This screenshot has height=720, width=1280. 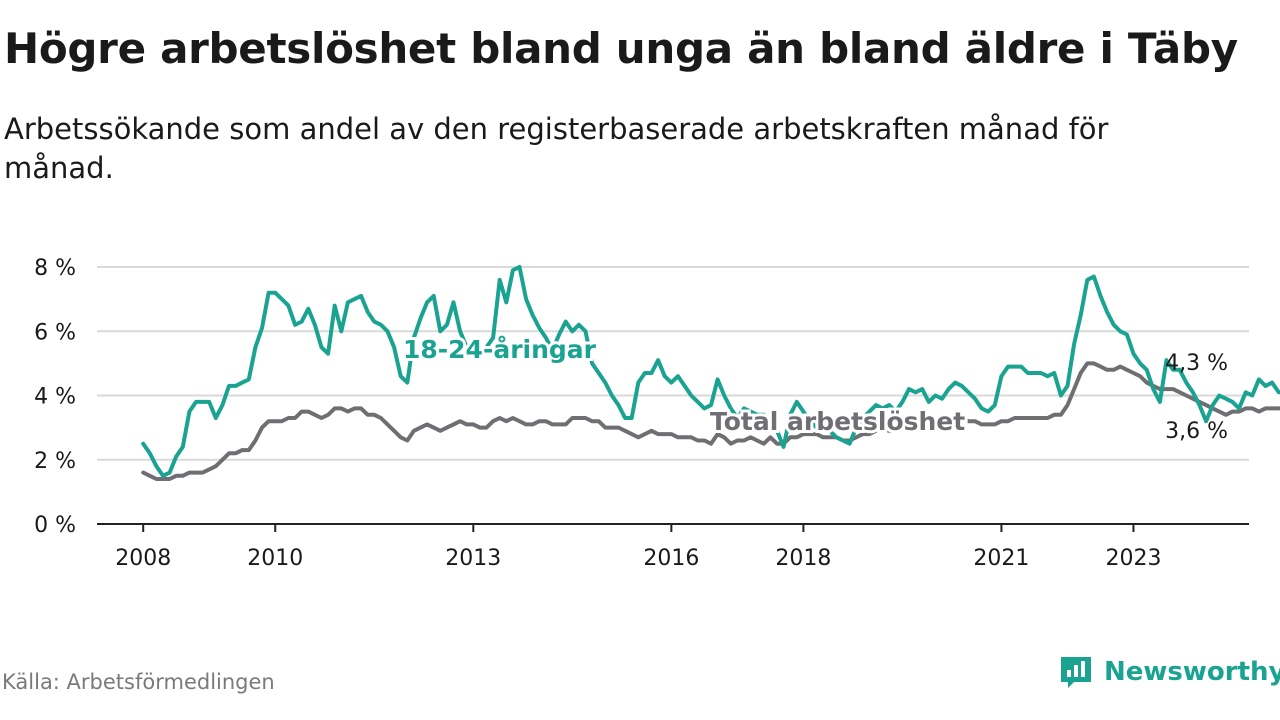 I want to click on x-tick-label: 2016, so click(x=671, y=558).